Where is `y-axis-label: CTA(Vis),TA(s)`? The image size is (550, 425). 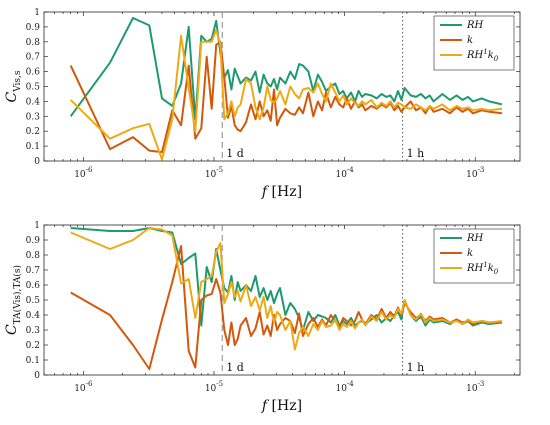 y-axis-label: CTA(Vis),TA(s) is located at coordinates (13, 300).